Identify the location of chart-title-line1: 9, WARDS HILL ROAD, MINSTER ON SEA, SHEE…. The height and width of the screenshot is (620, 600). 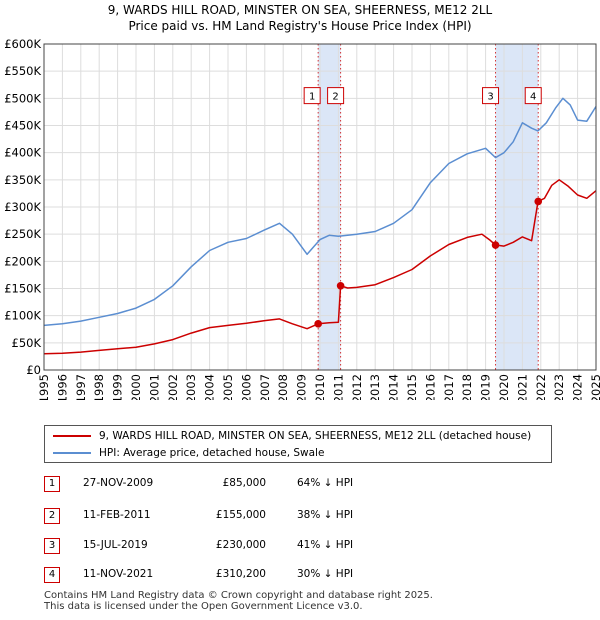
(300, 10).